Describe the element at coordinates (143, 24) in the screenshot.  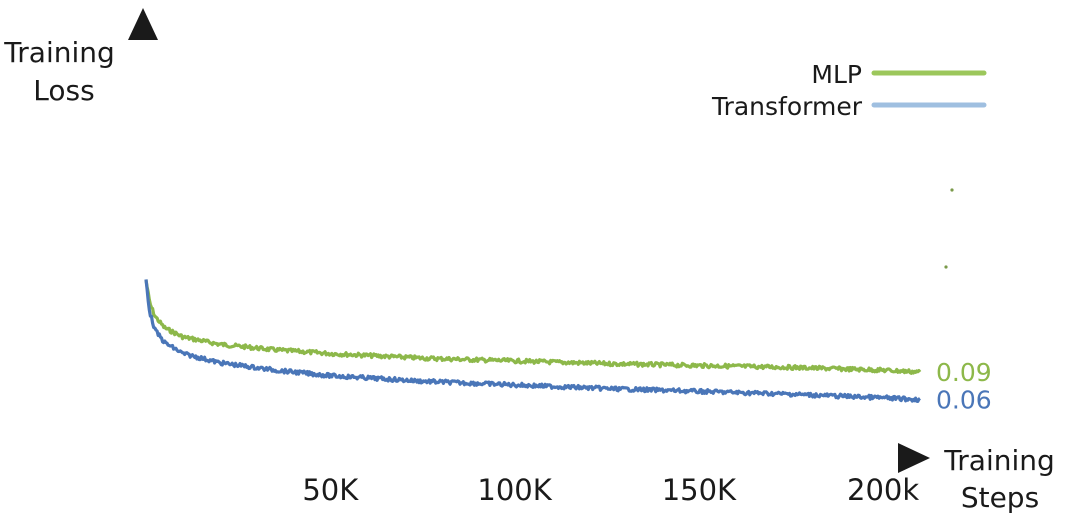
I see `y-axis-arrowhead` at that location.